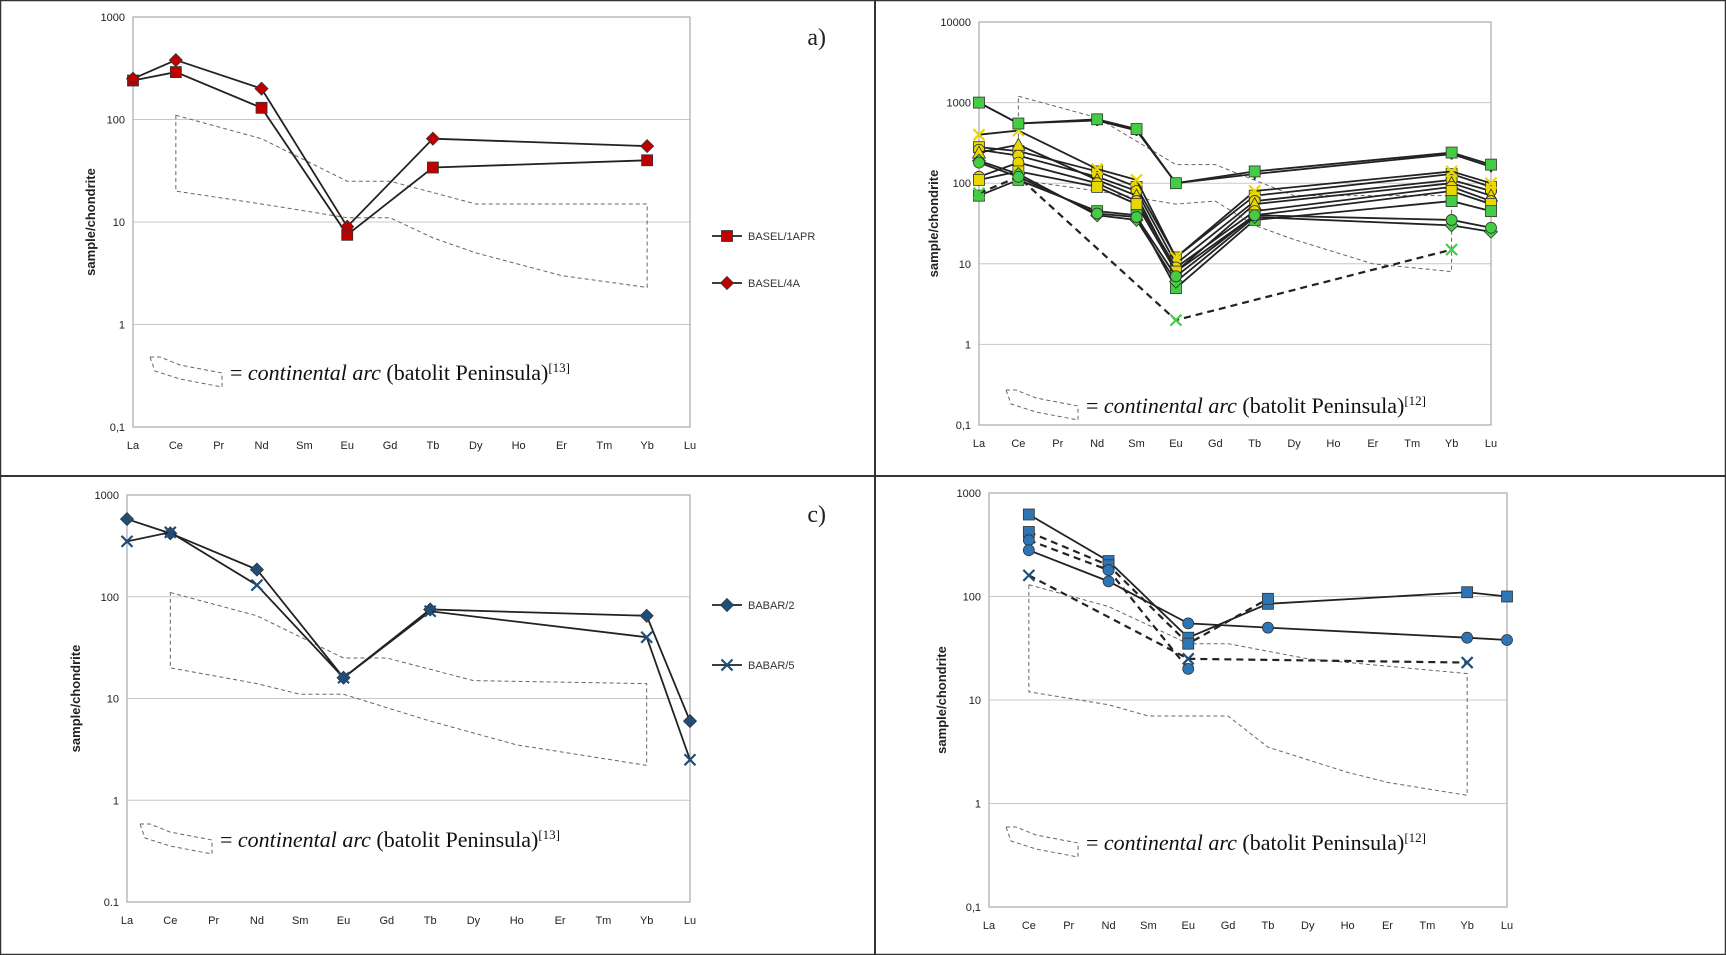 The height and width of the screenshot is (955, 1726). What do you see at coordinates (962, 184) in the screenshot?
I see `y-tick-label: 100` at bounding box center [962, 184].